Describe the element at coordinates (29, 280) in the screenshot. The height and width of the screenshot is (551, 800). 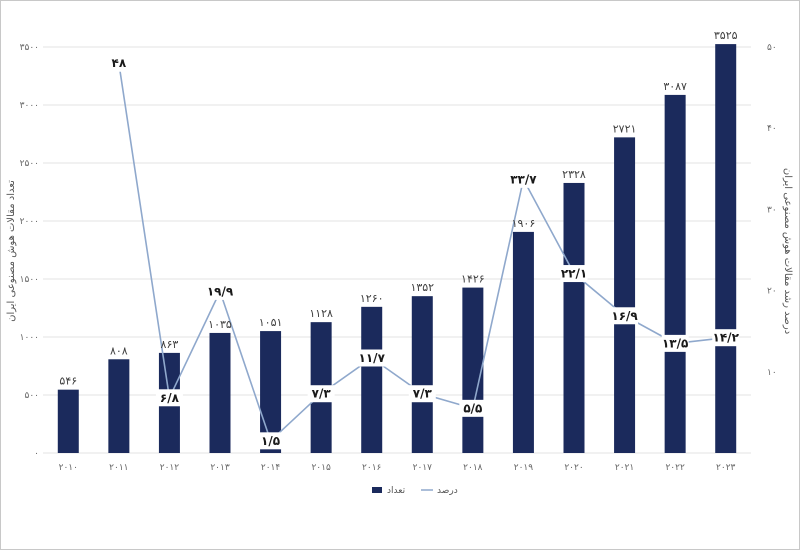
I see `y-tick-label: ۱۵۰۰` at that location.